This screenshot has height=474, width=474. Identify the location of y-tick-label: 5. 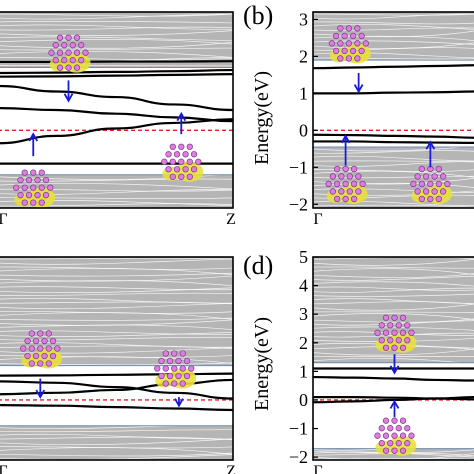
(303, 257).